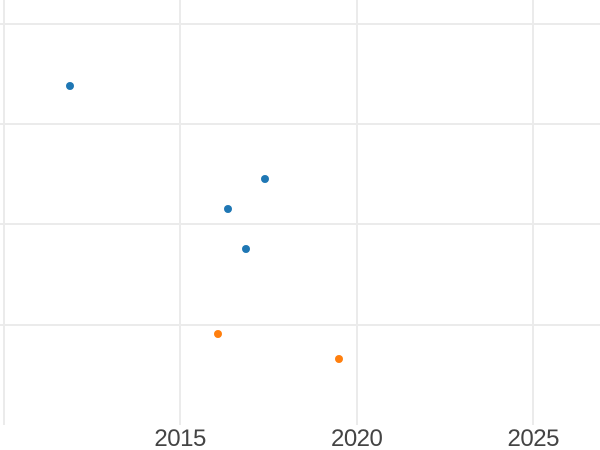  Describe the element at coordinates (180, 437) in the screenshot. I see `x-tick-label: 2015` at that location.